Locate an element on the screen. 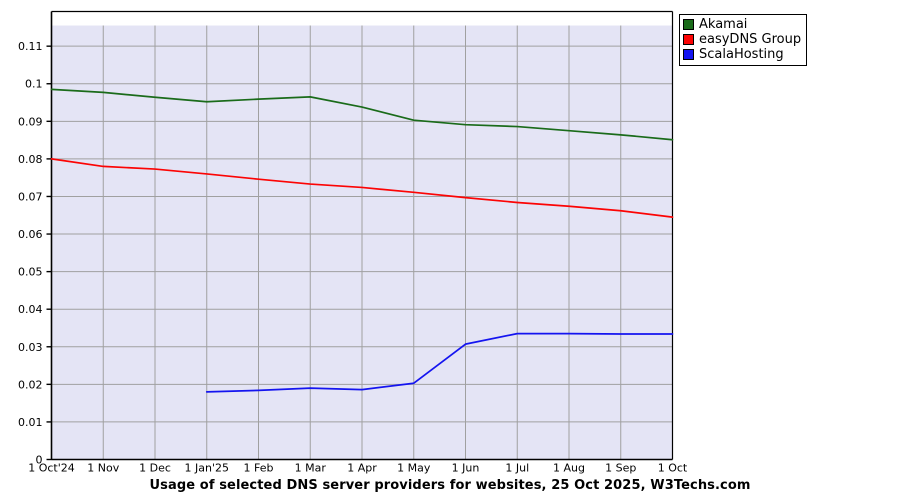 The height and width of the screenshot is (500, 900). y-tick-label: 0.04 is located at coordinates (30, 309).